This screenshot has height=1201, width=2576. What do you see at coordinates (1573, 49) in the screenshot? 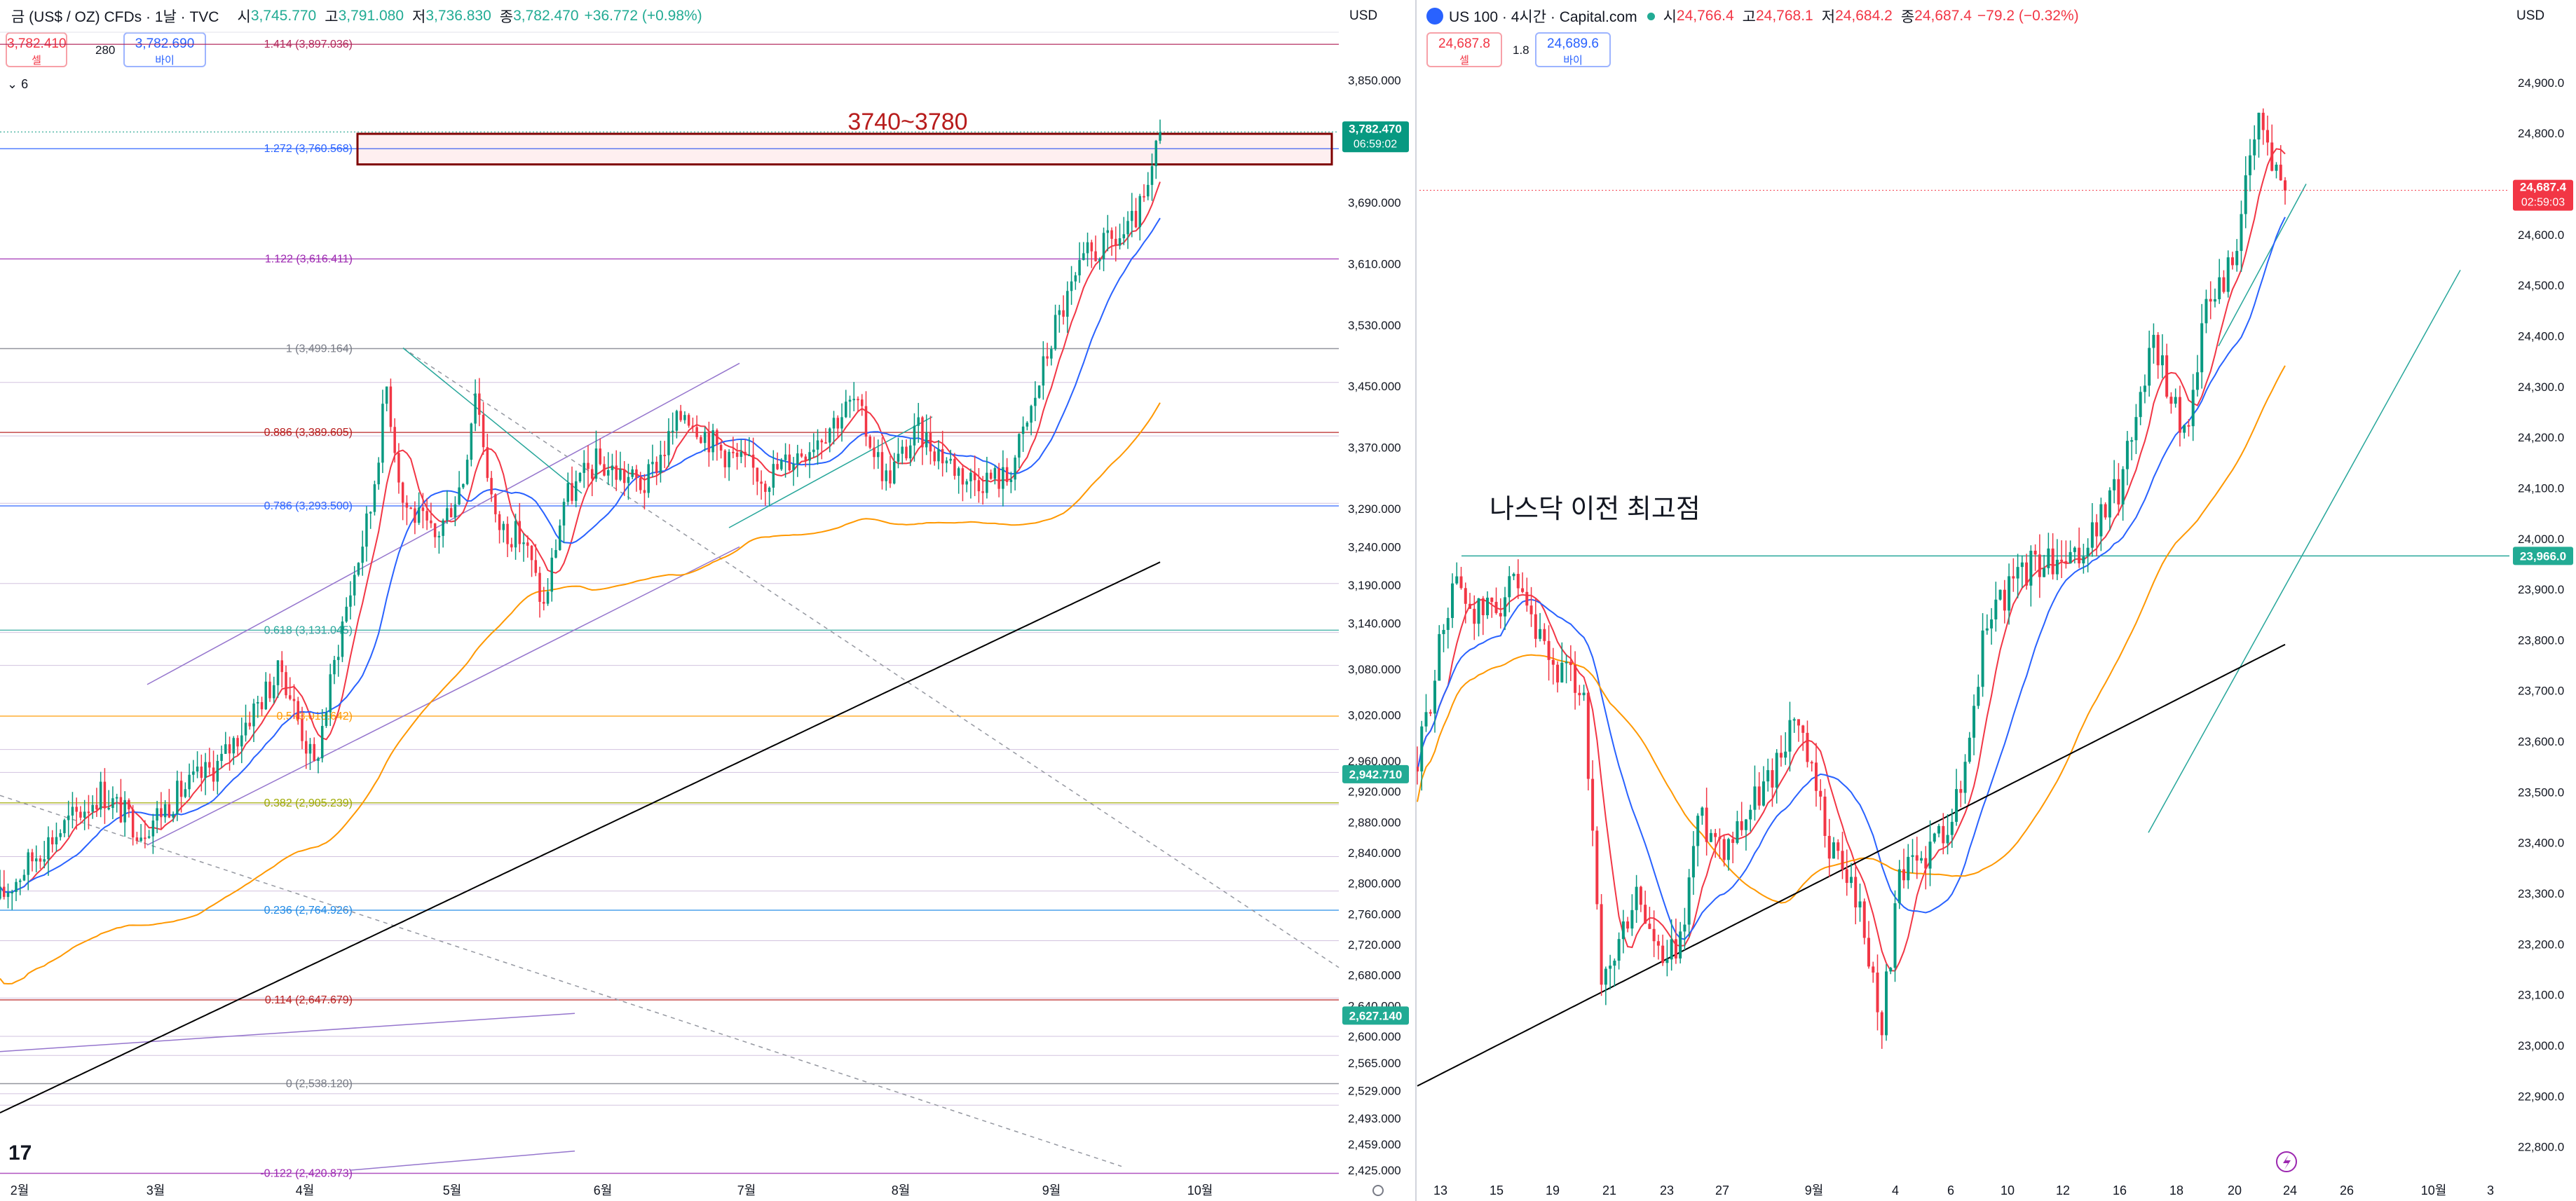
I see `right-buy-button: 24,689.6 바이` at bounding box center [1573, 49].